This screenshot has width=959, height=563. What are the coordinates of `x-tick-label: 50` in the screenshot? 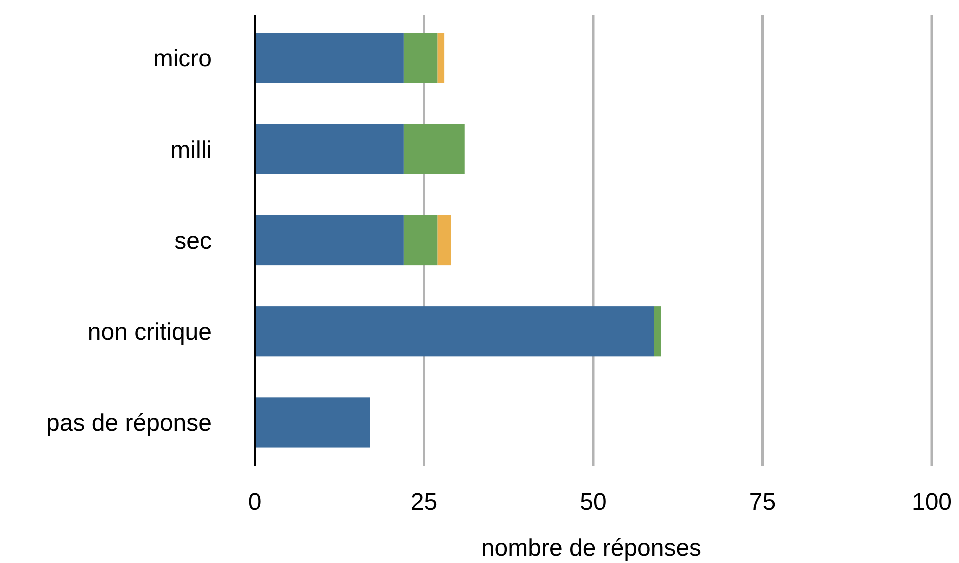 It's located at (593, 502).